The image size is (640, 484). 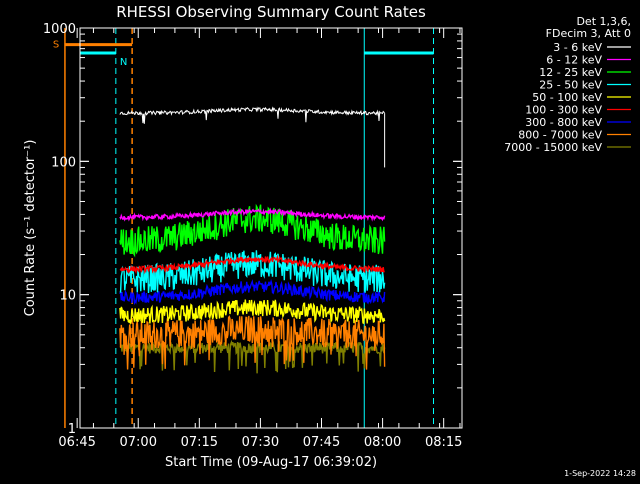 I want to click on legend-label-1: 6 - 12 keV, so click(x=574, y=60).